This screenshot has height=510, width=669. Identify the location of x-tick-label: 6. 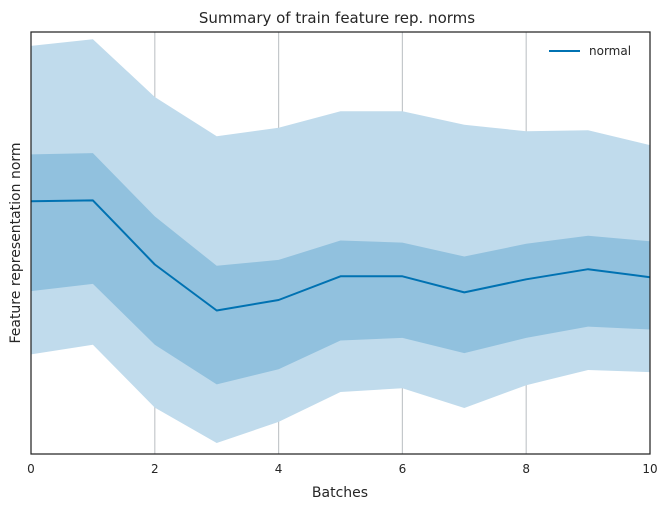
(403, 469).